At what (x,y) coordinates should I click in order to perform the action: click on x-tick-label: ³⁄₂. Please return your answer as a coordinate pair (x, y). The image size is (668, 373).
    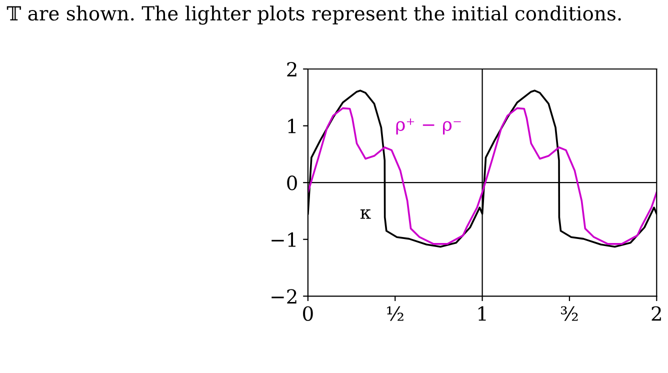
    Looking at the image, I should click on (569, 313).